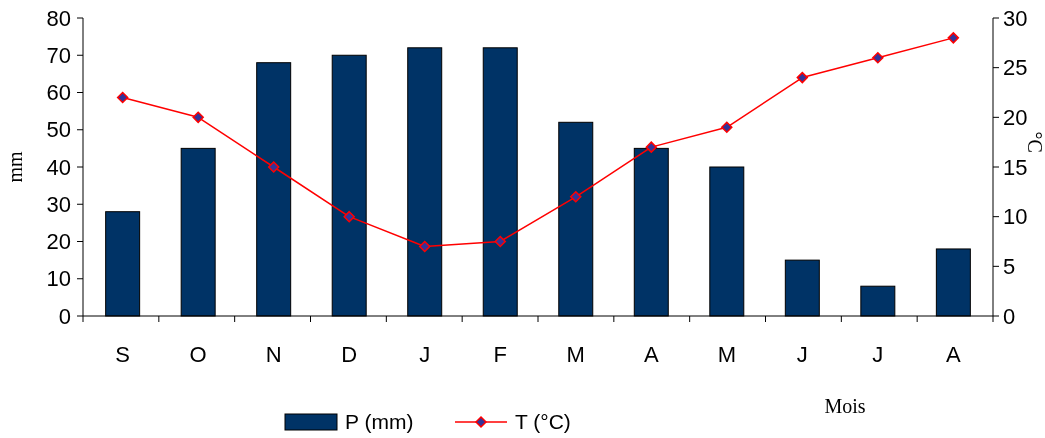 The width and height of the screenshot is (1045, 438). What do you see at coordinates (500, 354) in the screenshot?
I see `x-tick-label: F` at bounding box center [500, 354].